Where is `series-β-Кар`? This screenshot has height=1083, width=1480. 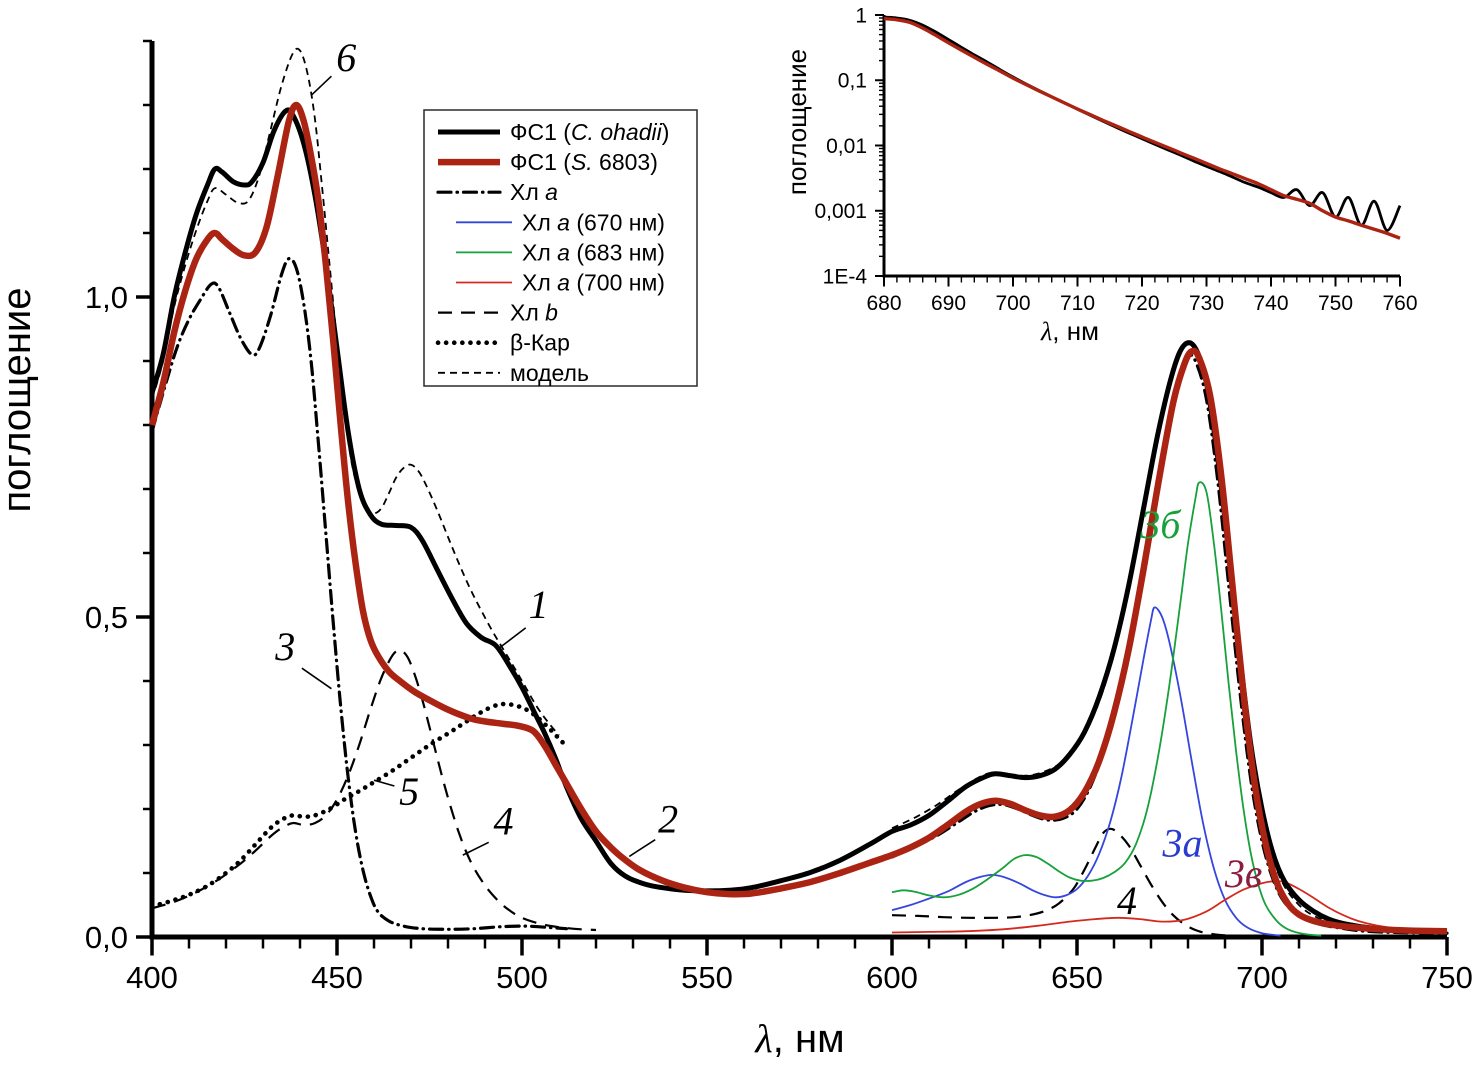
series-β-Кар is located at coordinates (359, 805).